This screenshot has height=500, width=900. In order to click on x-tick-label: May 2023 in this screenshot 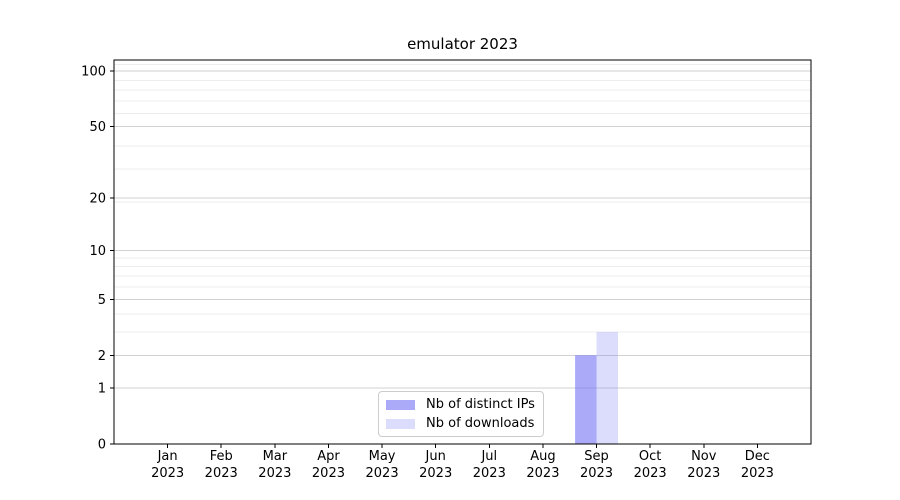, I will do `click(382, 465)`.